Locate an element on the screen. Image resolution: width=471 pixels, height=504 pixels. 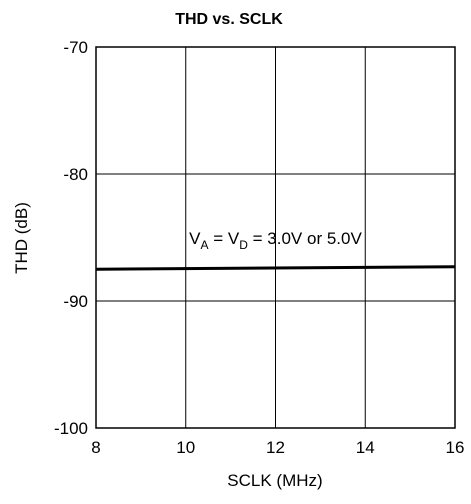
annotation-sub-a: A is located at coordinates (205, 245).